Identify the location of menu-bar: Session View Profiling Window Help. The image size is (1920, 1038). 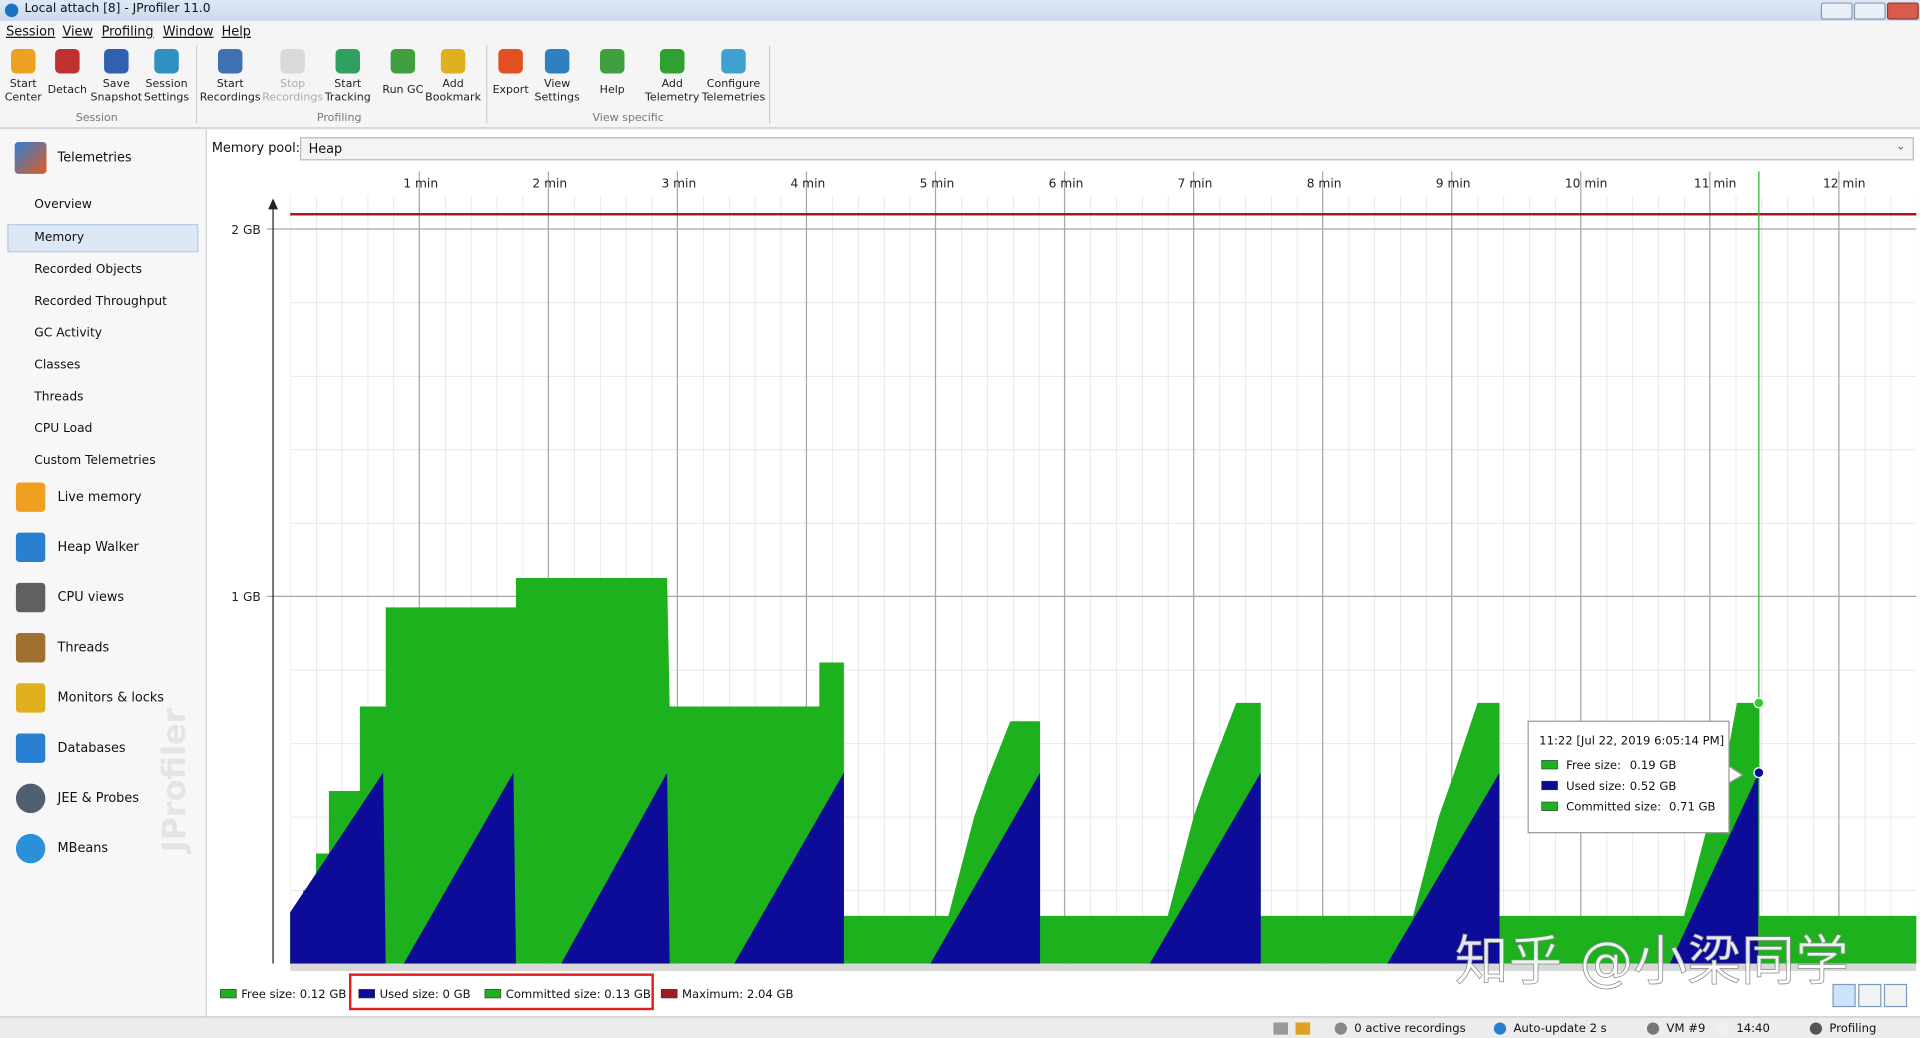
(960, 31).